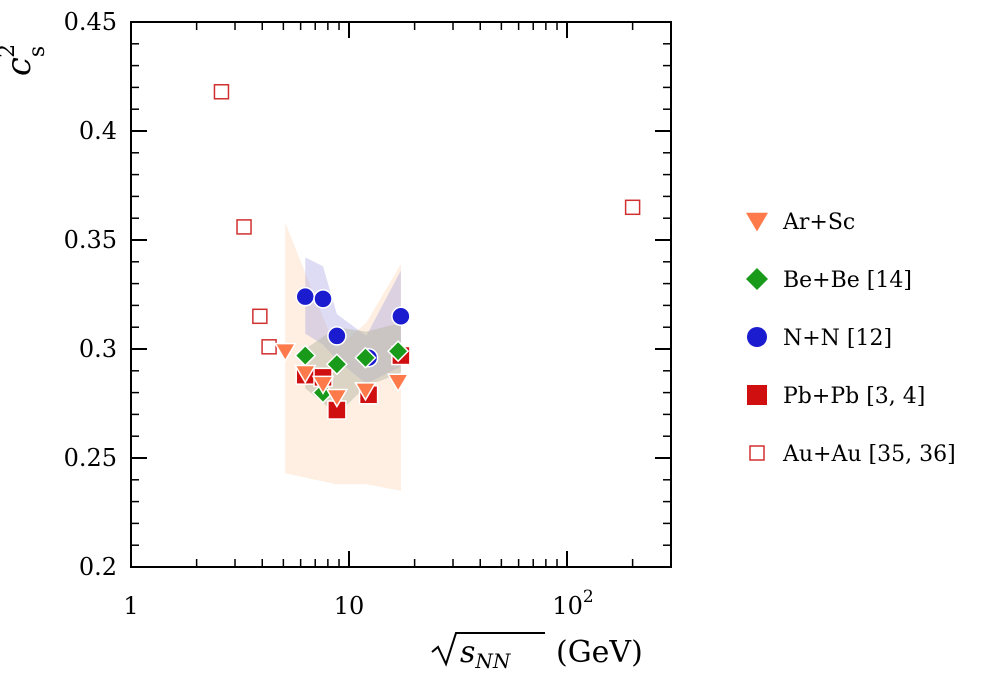  Describe the element at coordinates (98, 567) in the screenshot. I see `y-tick-label: 0.2` at that location.